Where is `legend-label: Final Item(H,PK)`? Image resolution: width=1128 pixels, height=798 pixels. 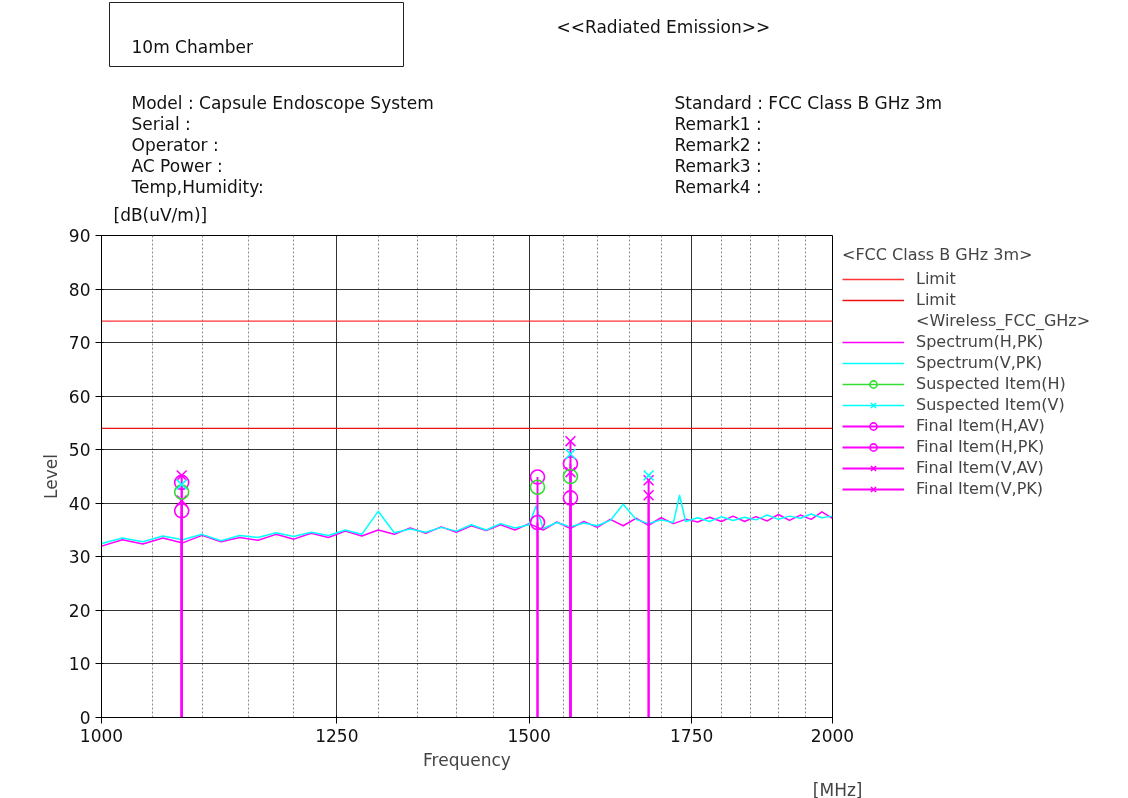
legend-label: Final Item(H,PK) is located at coordinates (980, 446).